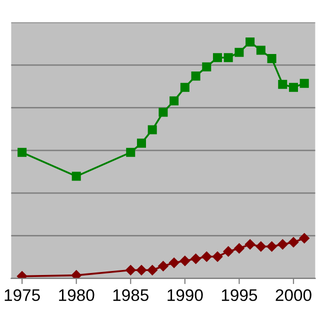  What do you see at coordinates (130, 295) in the screenshot?
I see `x-tick-label: 1985` at bounding box center [130, 295].